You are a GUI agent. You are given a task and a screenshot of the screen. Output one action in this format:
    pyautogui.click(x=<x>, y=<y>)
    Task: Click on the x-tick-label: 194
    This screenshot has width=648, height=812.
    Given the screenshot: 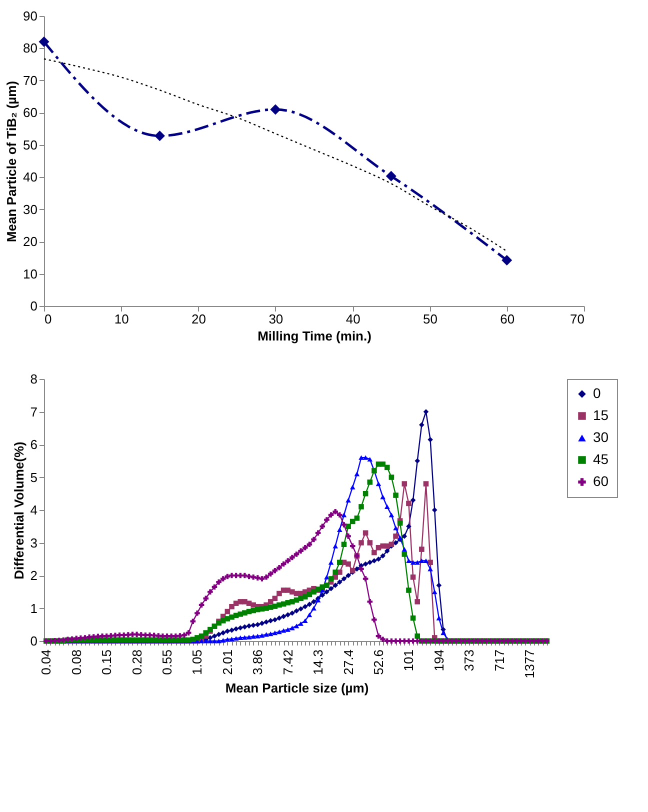 What is the action you would take?
    pyautogui.click(x=438, y=661)
    